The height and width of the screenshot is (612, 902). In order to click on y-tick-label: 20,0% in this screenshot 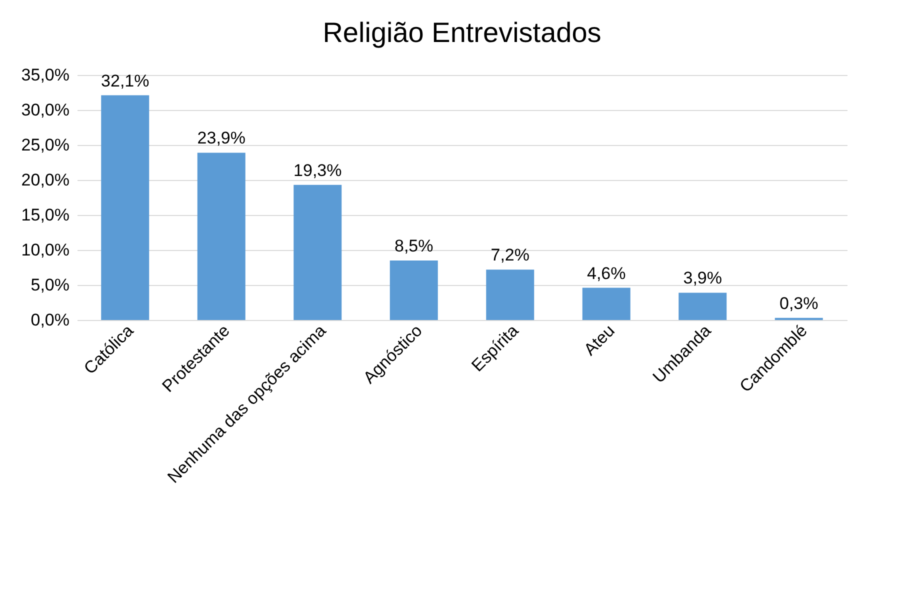, I will do `click(45, 180)`.